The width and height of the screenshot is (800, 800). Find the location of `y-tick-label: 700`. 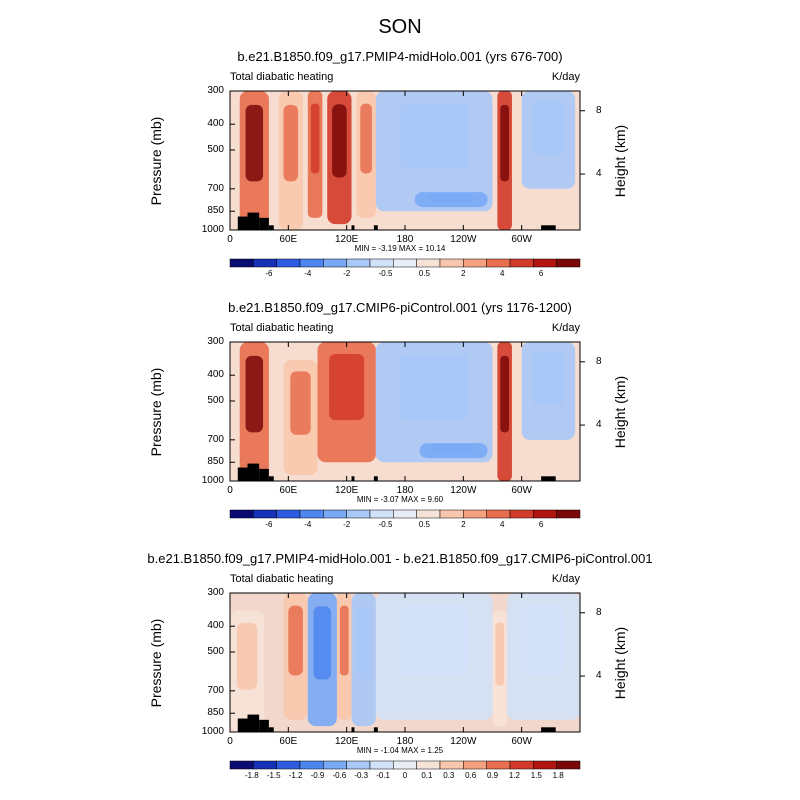

y-tick-label: 700 is located at coordinates (215, 690).